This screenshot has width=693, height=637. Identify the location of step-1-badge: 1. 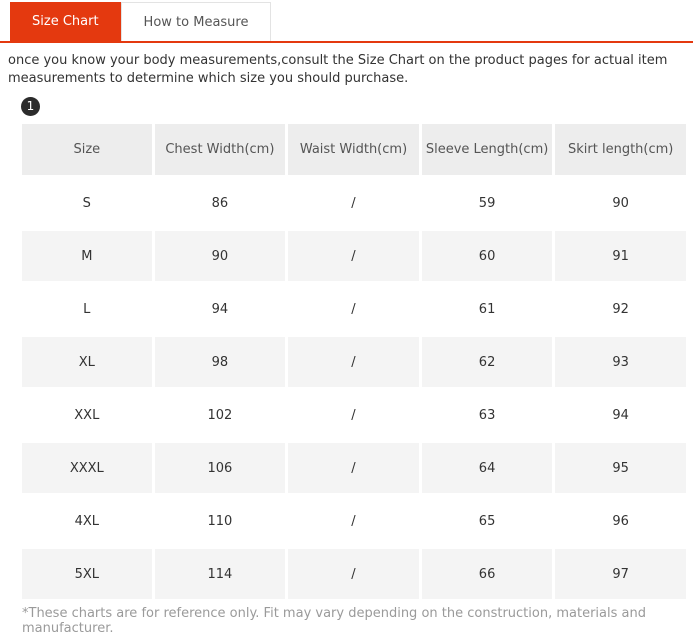
(30, 106).